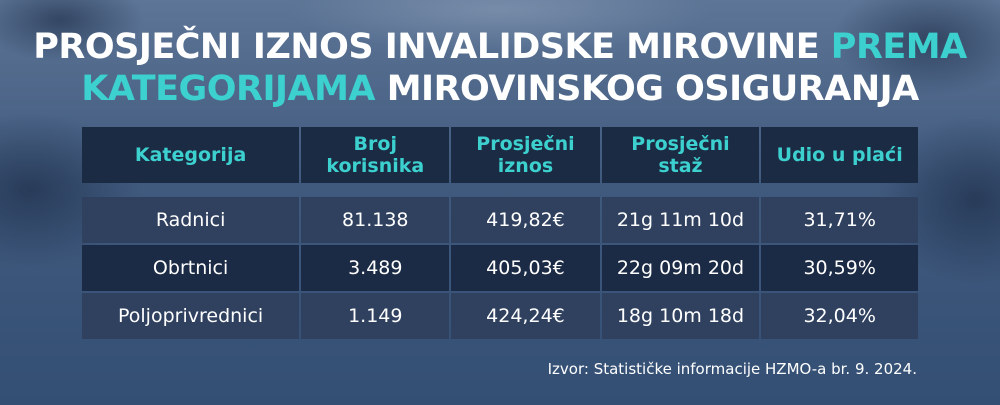 The width and height of the screenshot is (1000, 405). Describe the element at coordinates (426, 47) in the screenshot. I see `title-line-1-white: PROSJEČNI IZNOS INVALIDSKE MIROVINE` at that location.